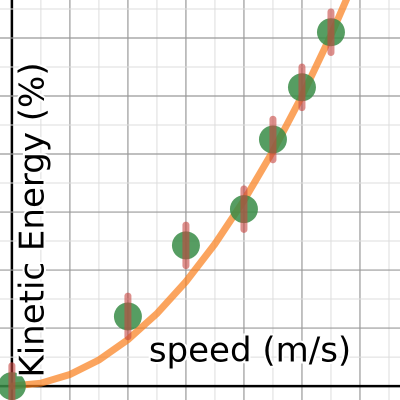 This screenshot has height=400, width=400. I want to click on y-axis-label: Kinetic Energy (%), so click(33, 219).